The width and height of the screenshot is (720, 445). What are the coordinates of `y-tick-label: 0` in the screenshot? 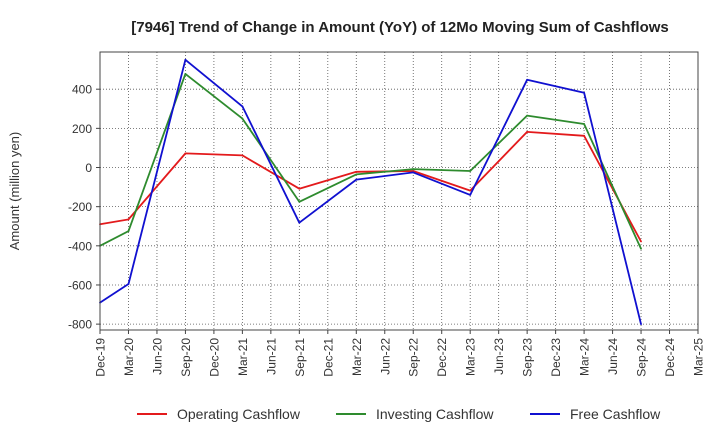 It's located at (88, 168).